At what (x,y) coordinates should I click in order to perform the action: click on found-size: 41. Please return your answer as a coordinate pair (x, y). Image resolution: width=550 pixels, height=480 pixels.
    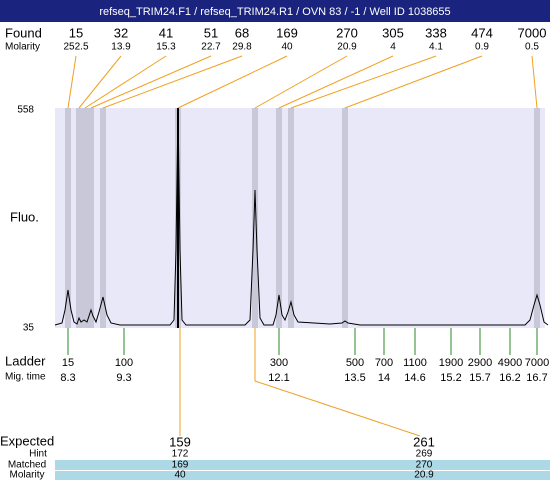
    Looking at the image, I should click on (166, 32).